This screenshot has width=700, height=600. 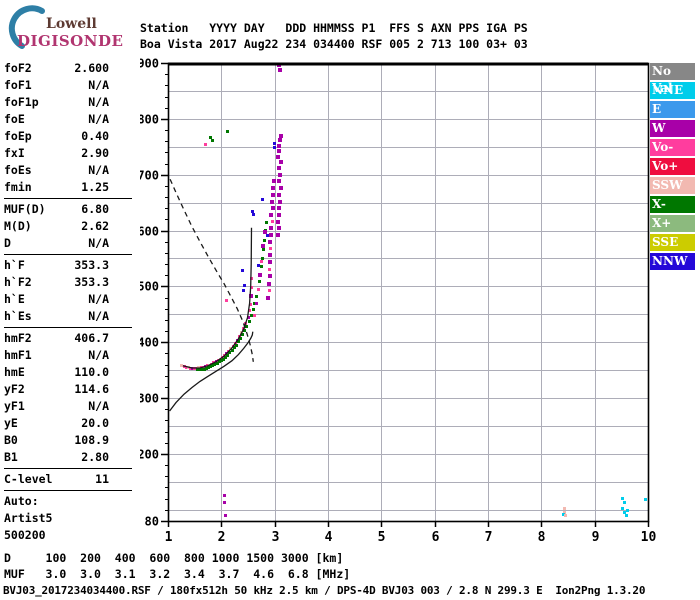 What do you see at coordinates (18, 226) in the screenshot?
I see `param-label: M(D)` at bounding box center [18, 226].